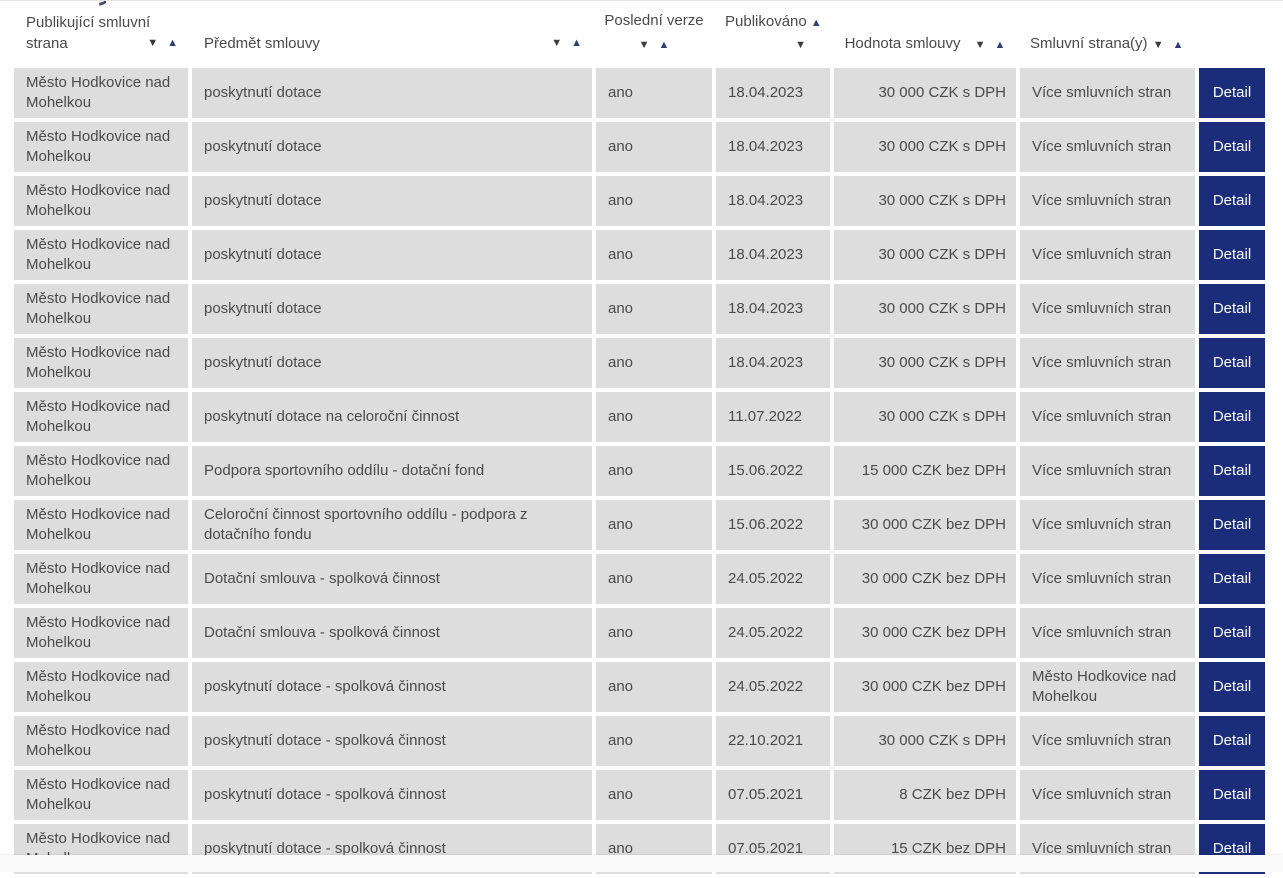 This screenshot has width=1283, height=878. Describe the element at coordinates (773, 795) in the screenshot. I see `cell-published: 07.05.2021` at that location.